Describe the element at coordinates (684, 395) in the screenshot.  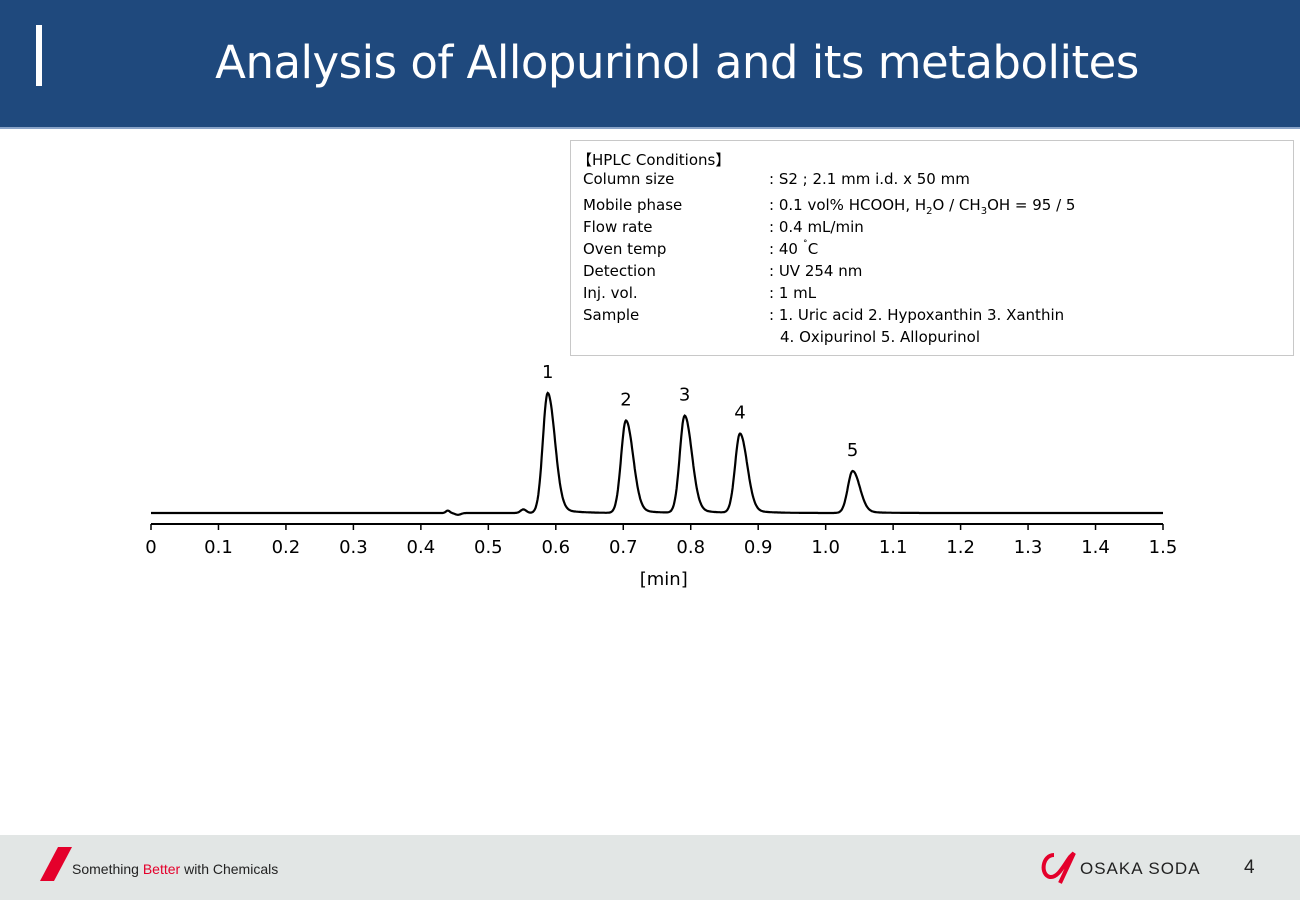
I see `peak-label: 3` at that location.